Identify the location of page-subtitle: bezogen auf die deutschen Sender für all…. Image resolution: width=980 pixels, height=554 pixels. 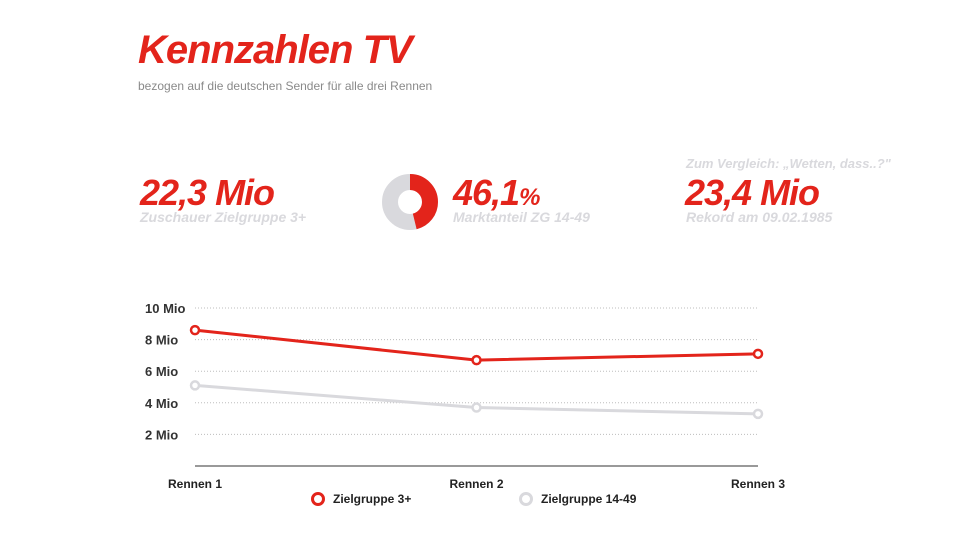
(285, 86).